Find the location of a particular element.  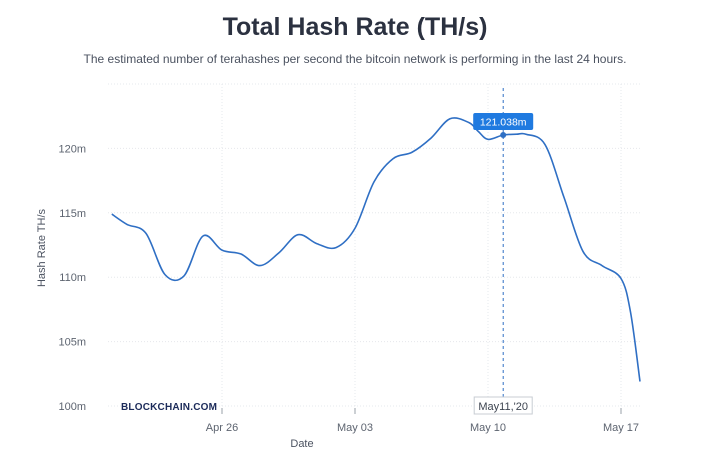

y-tick-label: 105m is located at coordinates (72, 343).